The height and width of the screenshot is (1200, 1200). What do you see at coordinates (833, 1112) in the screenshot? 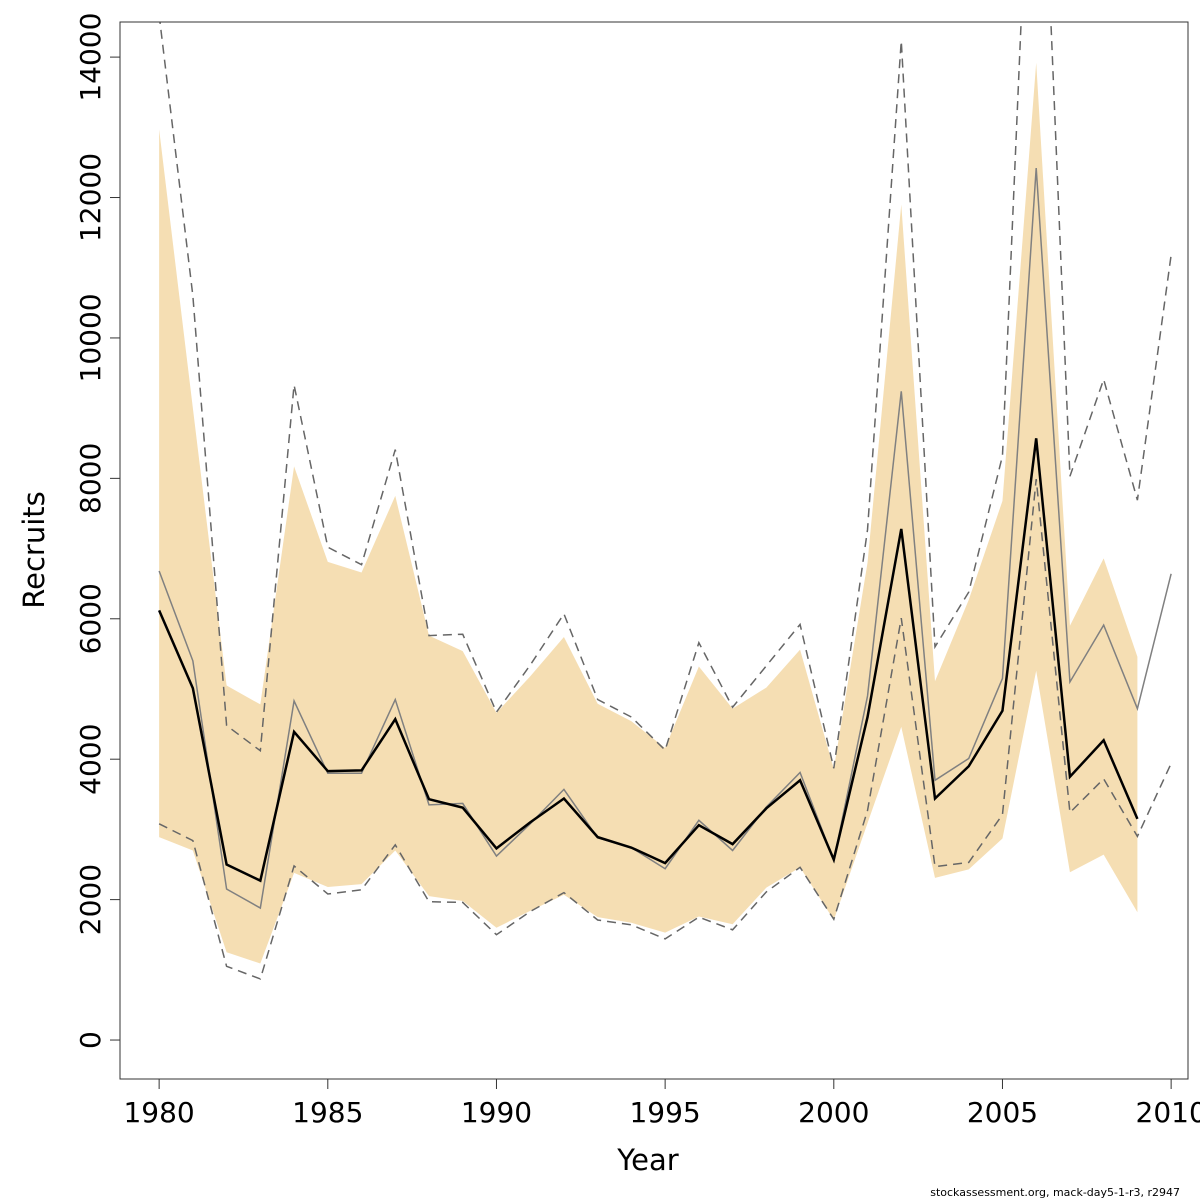
I see `x-tick-label: 2000` at bounding box center [833, 1112].